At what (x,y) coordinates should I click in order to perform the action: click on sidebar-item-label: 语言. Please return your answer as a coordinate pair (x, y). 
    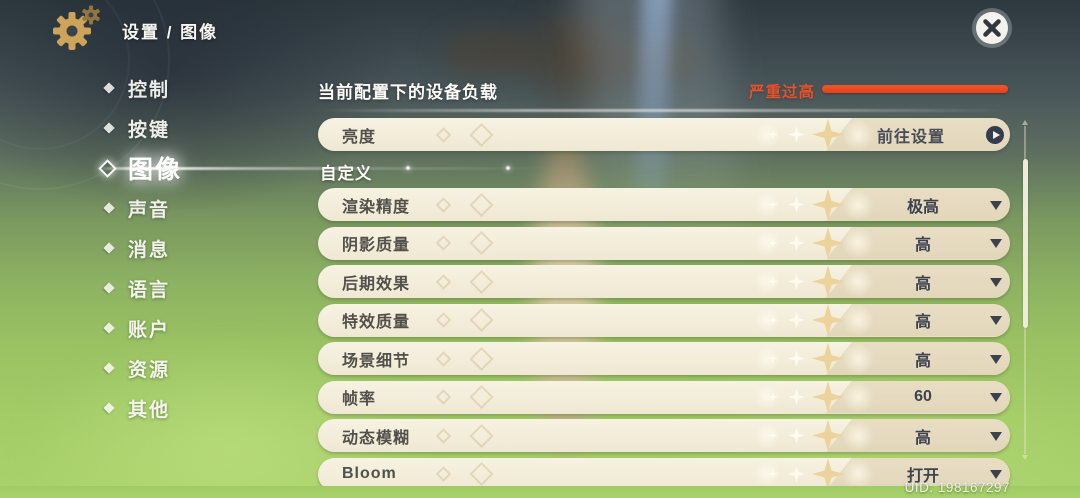
    Looking at the image, I should click on (149, 290).